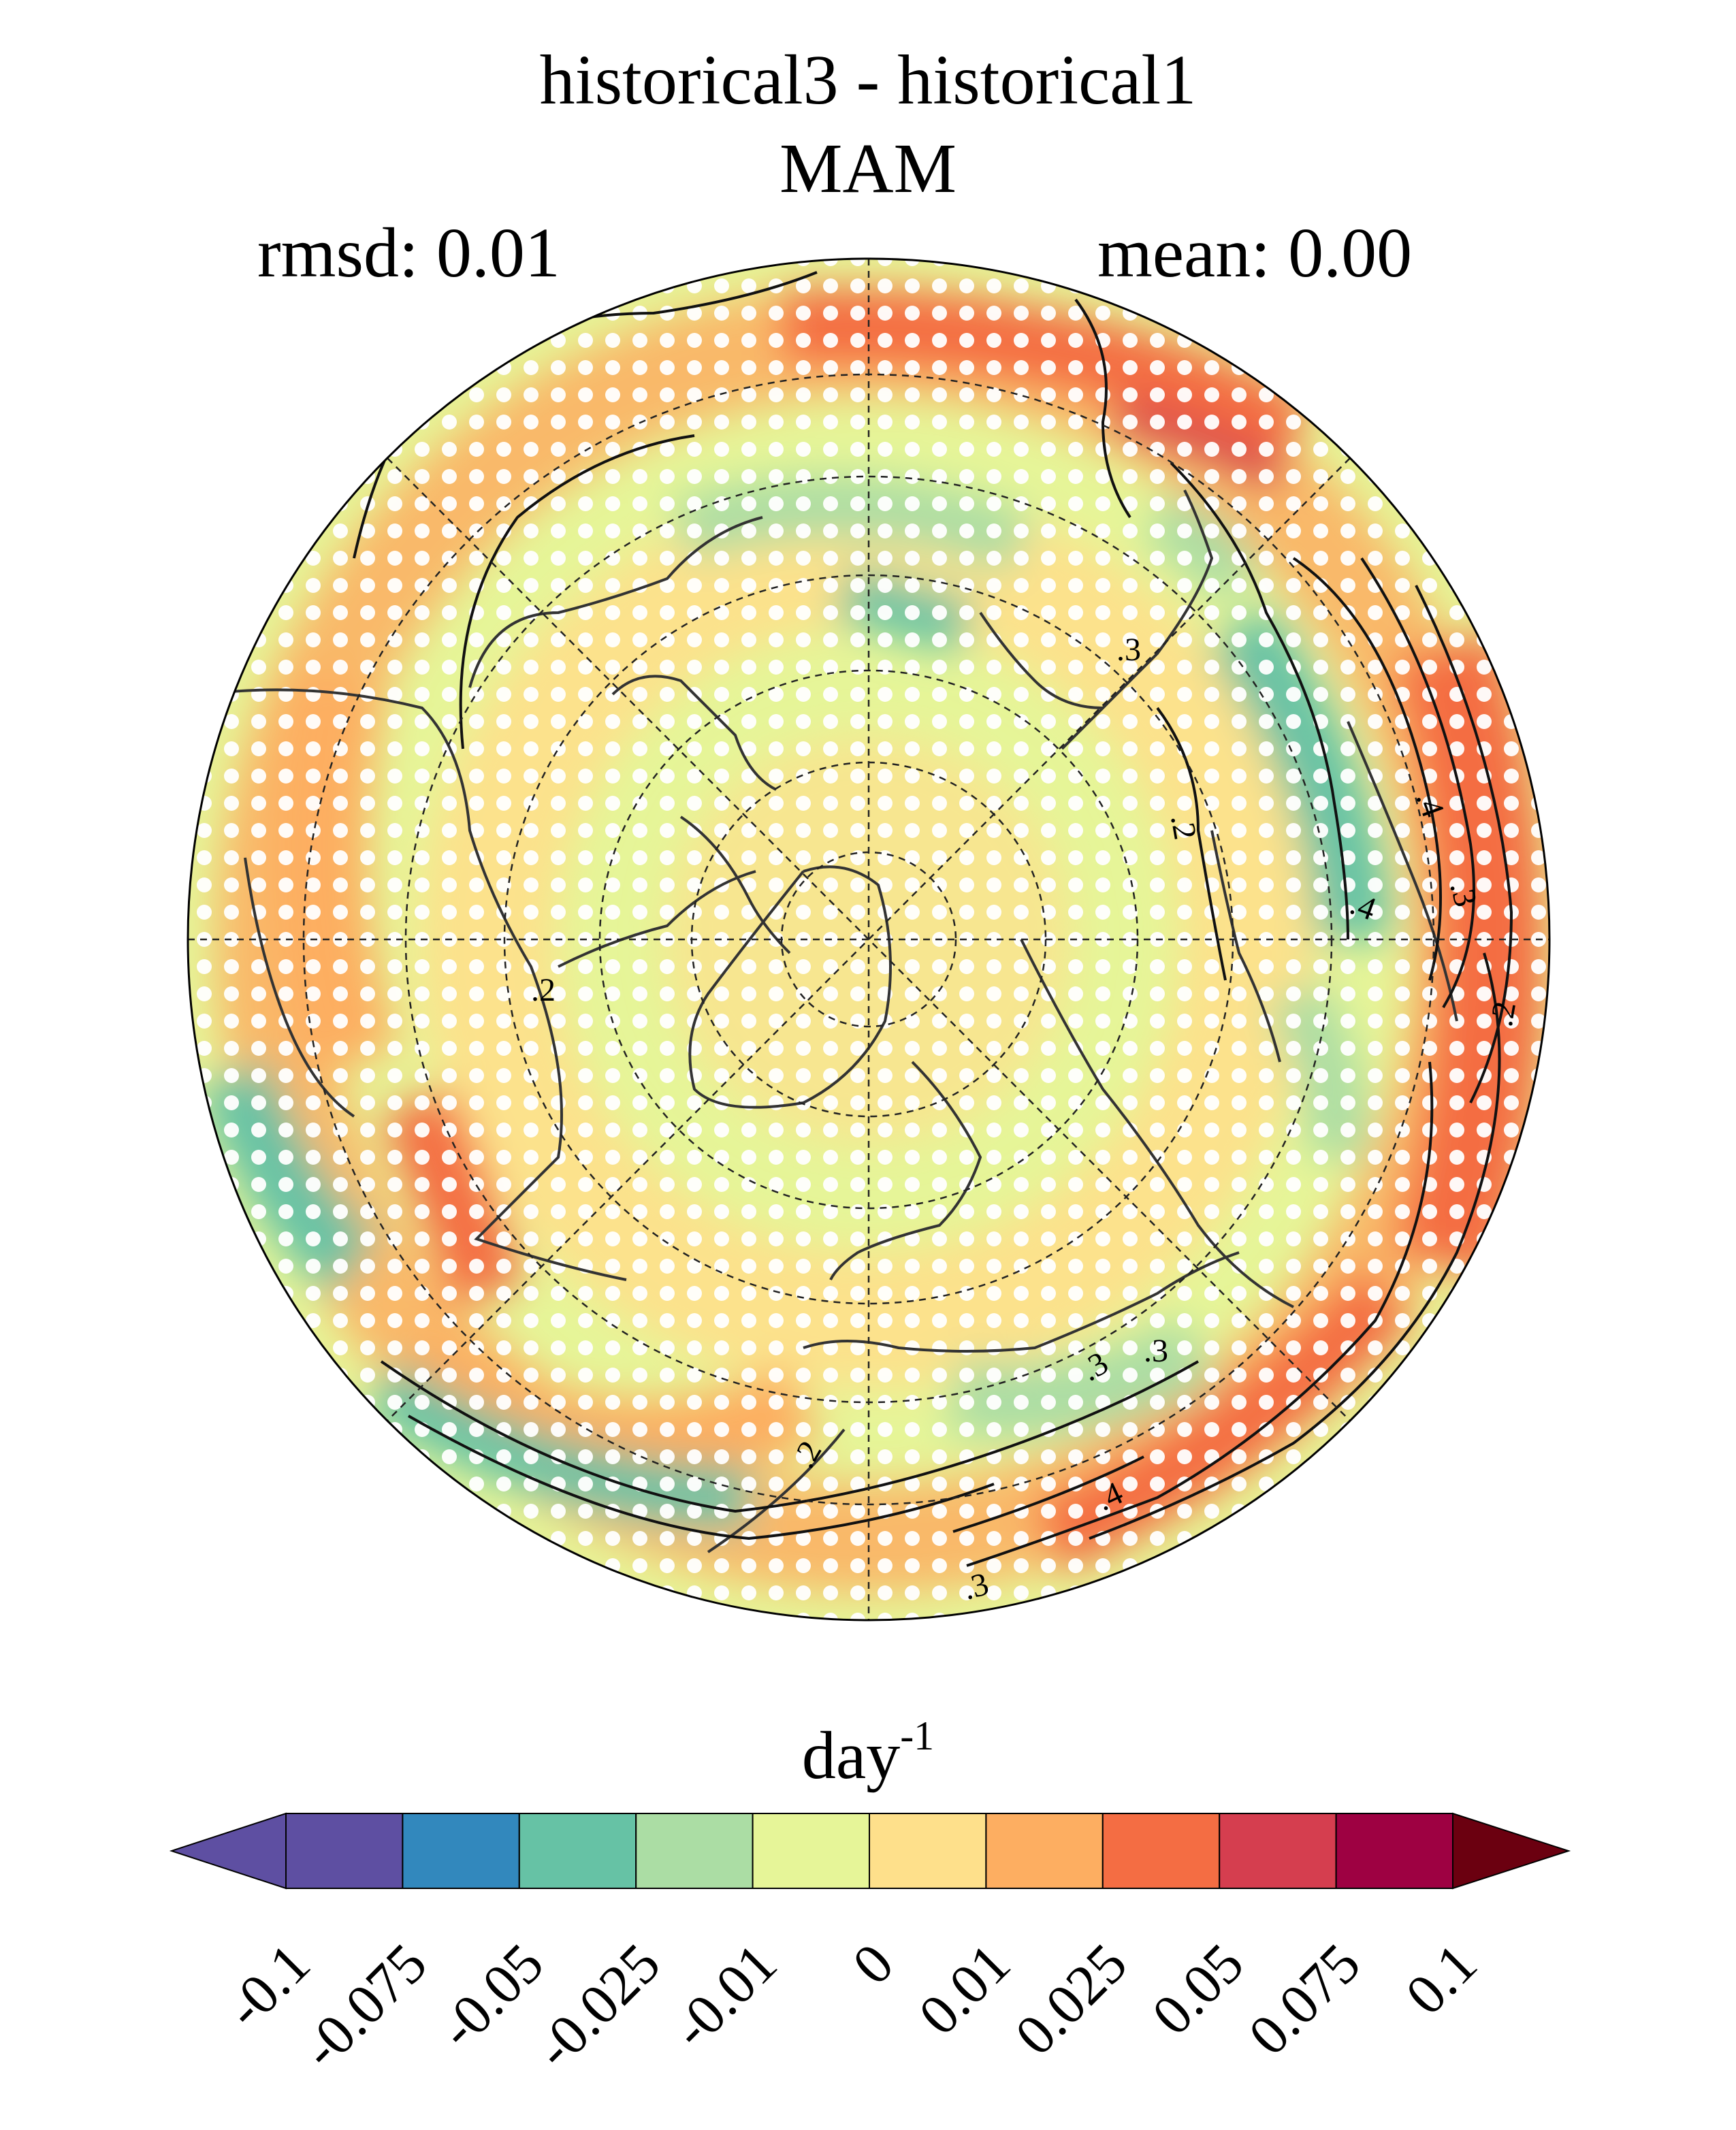 The width and height of the screenshot is (1736, 2130). I want to click on colorbar-tick-label: -0.075, so click(364, 2006).